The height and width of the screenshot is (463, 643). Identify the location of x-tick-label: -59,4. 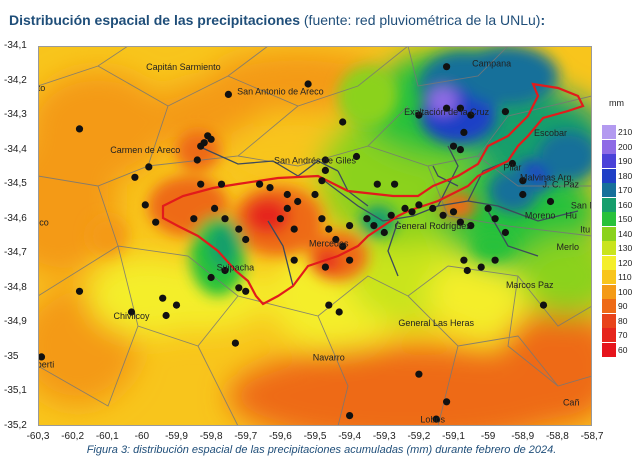
(350, 436).